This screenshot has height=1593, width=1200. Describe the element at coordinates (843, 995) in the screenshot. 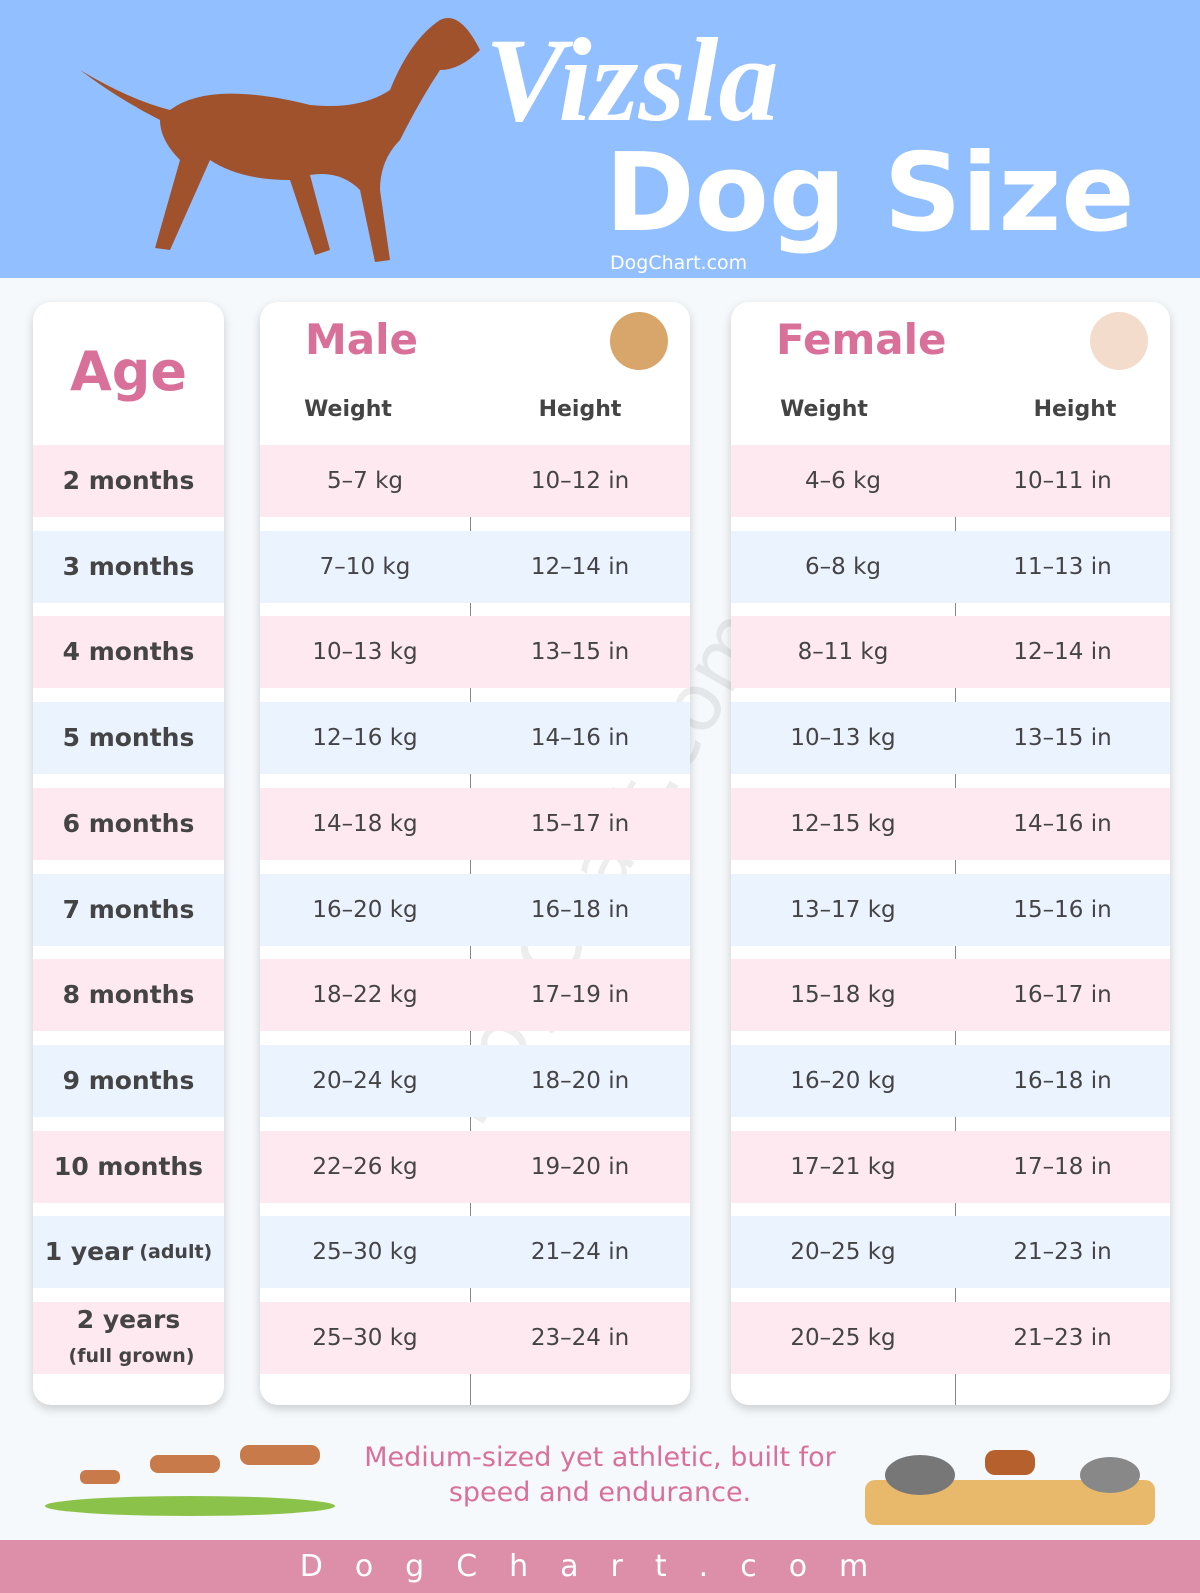

I see `value-cell: 15–18 kg` at that location.